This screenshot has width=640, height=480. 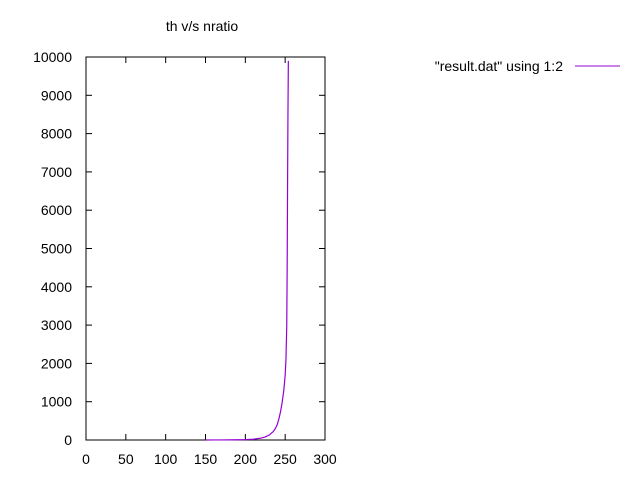 What do you see at coordinates (166, 459) in the screenshot?
I see `x-tick-label: 100` at bounding box center [166, 459].